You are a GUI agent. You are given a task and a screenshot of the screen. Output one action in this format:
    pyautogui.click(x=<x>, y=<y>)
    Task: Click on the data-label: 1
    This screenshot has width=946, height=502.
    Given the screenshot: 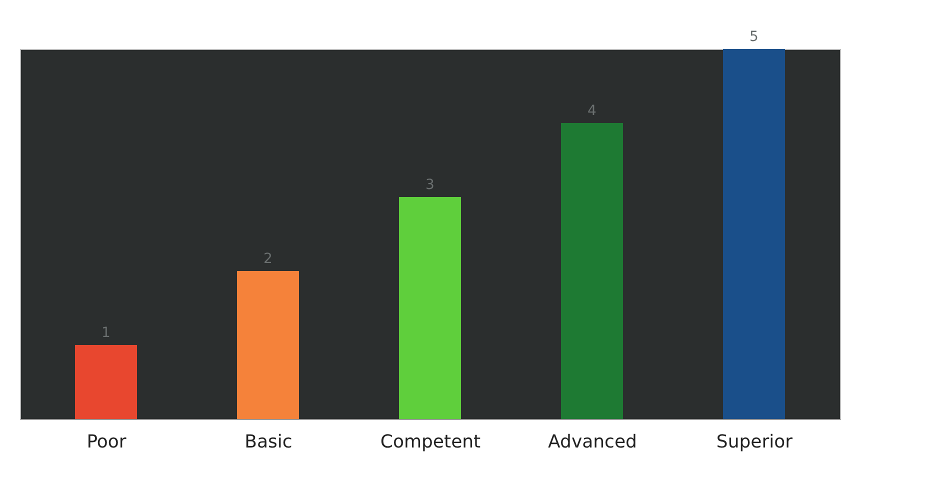 What is the action you would take?
    pyautogui.click(x=106, y=333)
    